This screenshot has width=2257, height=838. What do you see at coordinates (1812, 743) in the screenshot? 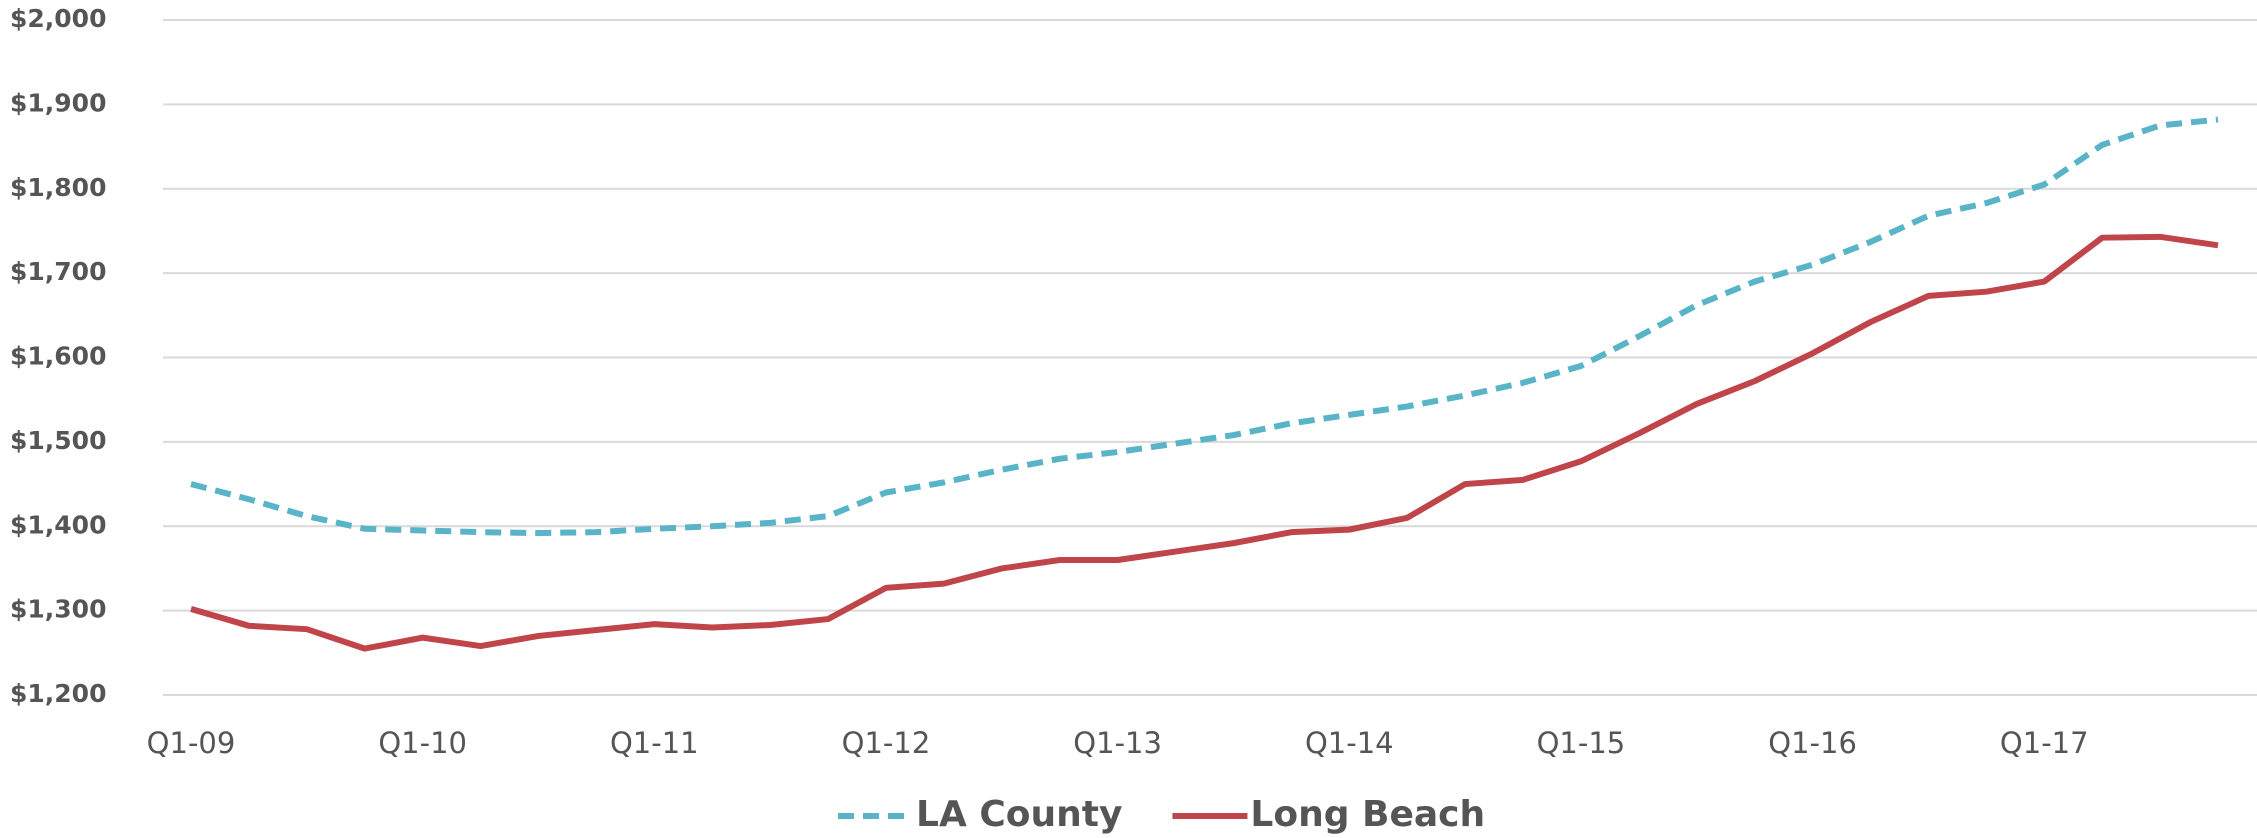
I see `x-tick-label: Q1-16` at bounding box center [1812, 743].